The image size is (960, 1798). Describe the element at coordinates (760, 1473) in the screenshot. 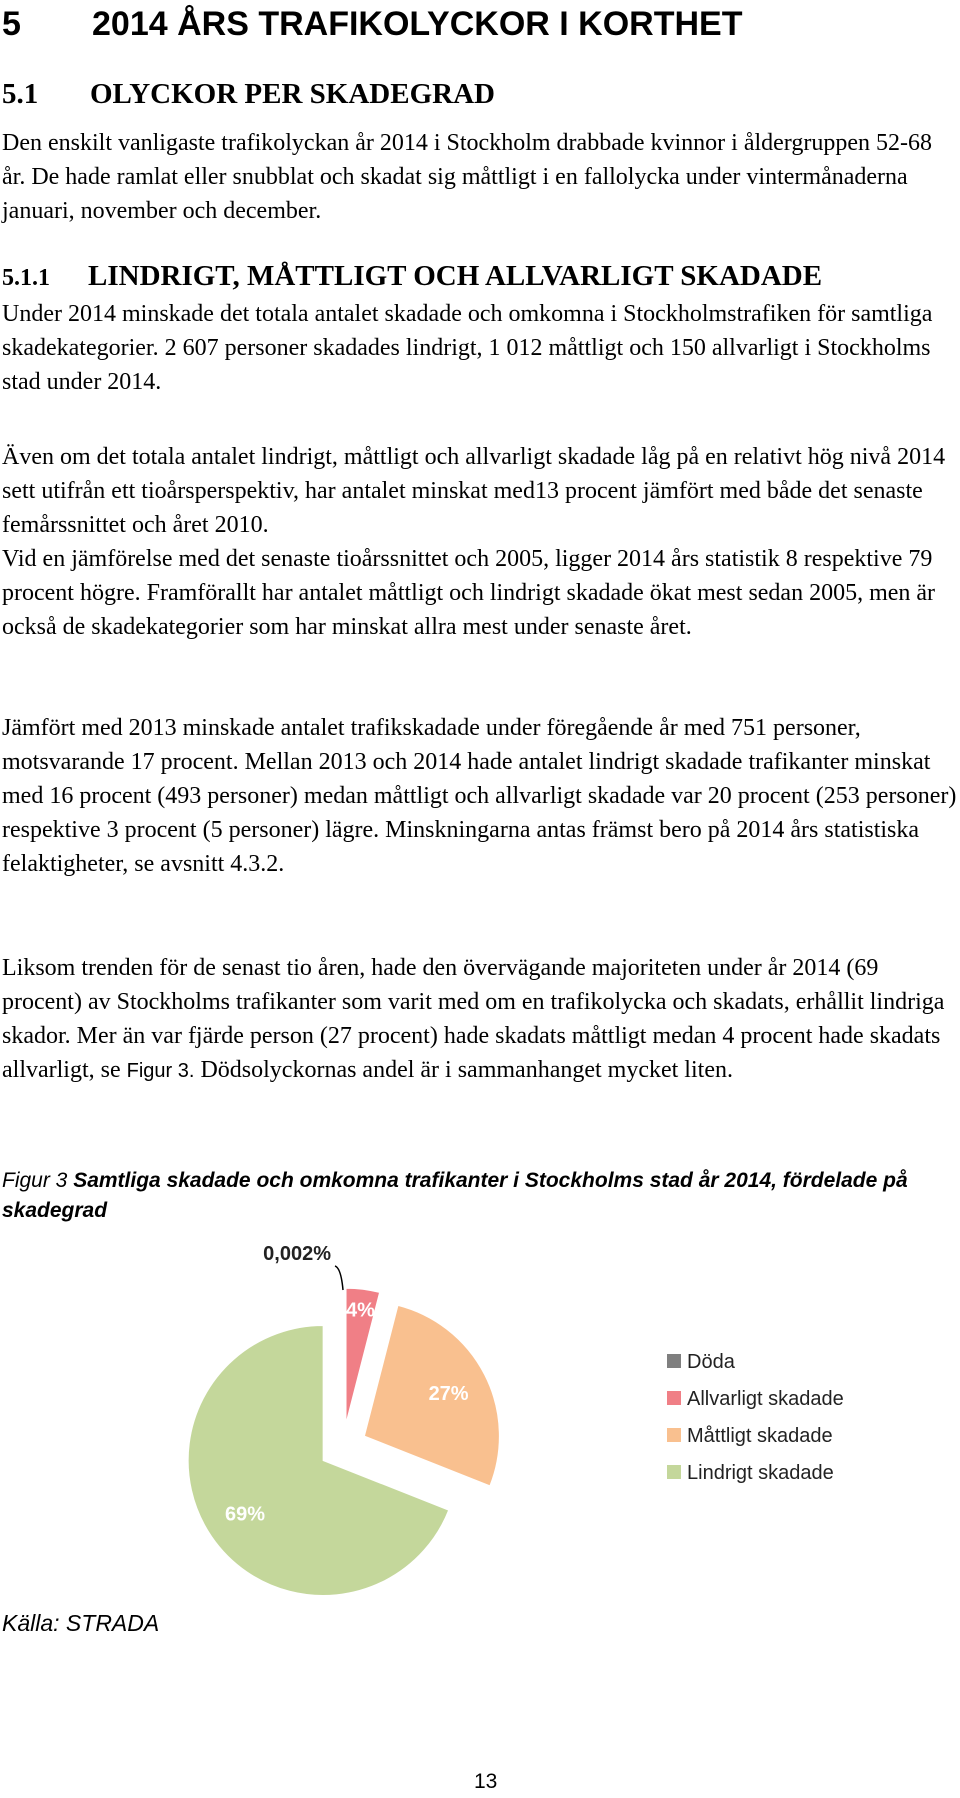

I see `legend-label: Lindrigt skadade` at that location.